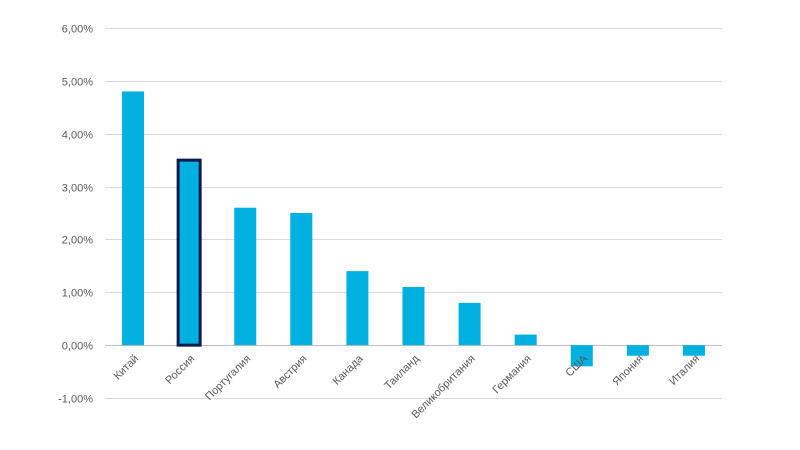 The image size is (800, 450). I want to click on x-category-label: Япония, so click(628, 371).